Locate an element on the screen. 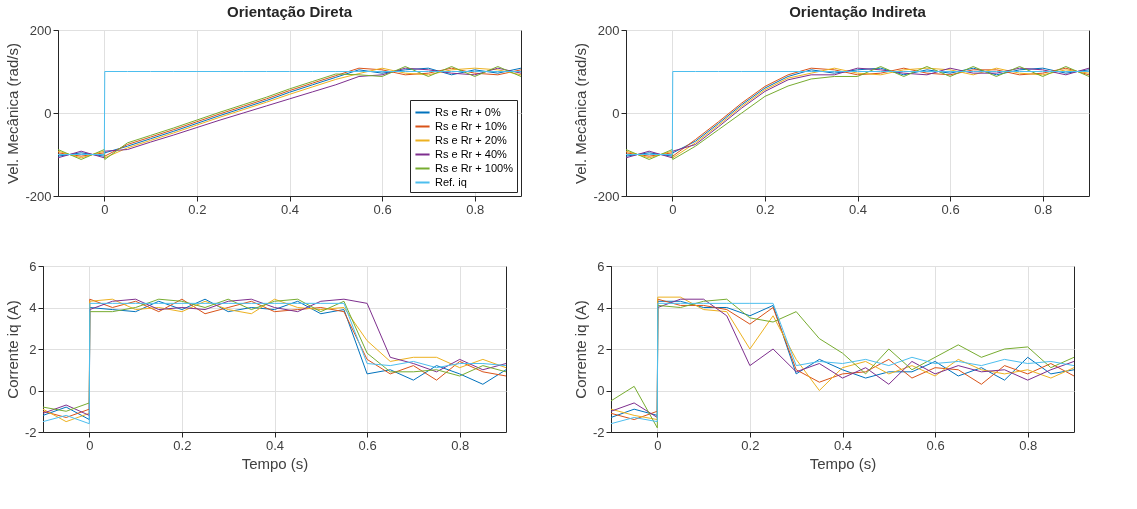  legend-label: Rs e Rr + 40% is located at coordinates (471, 153).